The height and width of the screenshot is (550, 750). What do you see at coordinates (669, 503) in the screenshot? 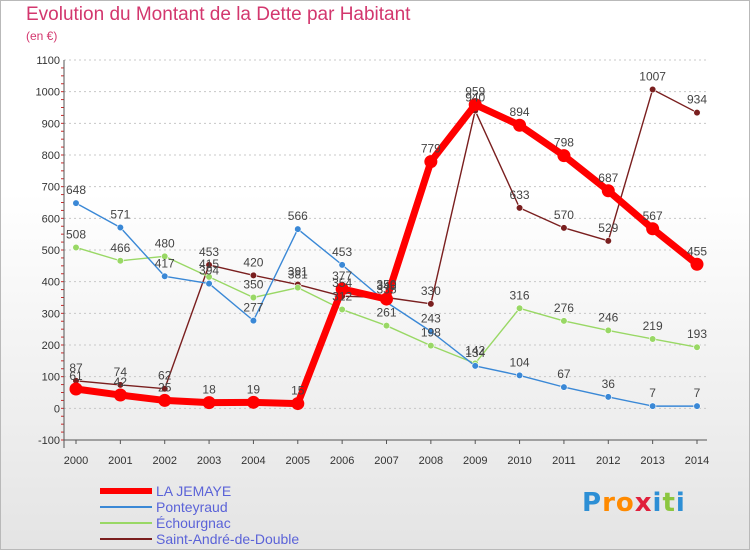
I see `logo-letter: t` at bounding box center [669, 503].